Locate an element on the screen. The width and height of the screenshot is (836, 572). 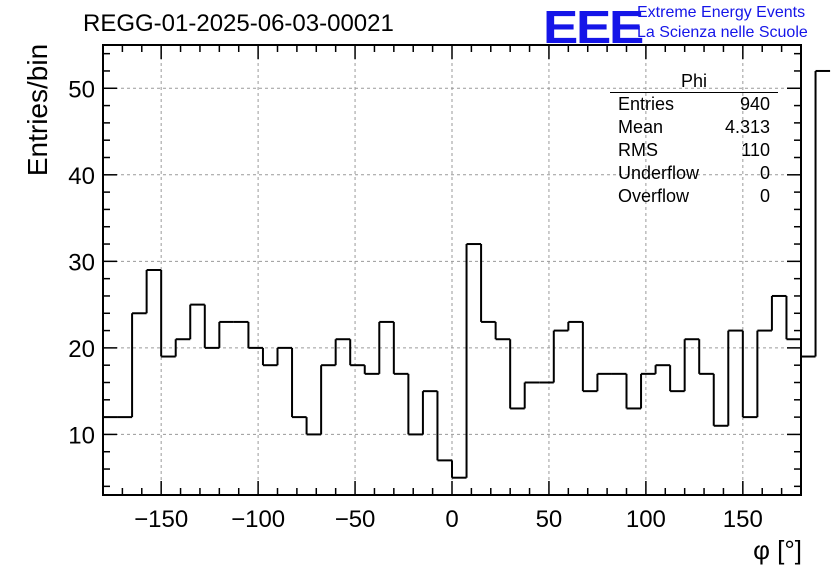
stats-label: Entries is located at coordinates (646, 104).